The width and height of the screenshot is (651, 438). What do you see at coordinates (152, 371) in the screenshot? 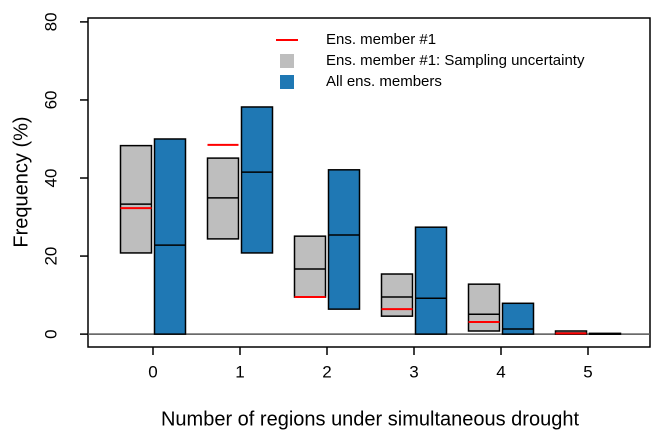
I see `x-tick-label: 0` at bounding box center [152, 371].